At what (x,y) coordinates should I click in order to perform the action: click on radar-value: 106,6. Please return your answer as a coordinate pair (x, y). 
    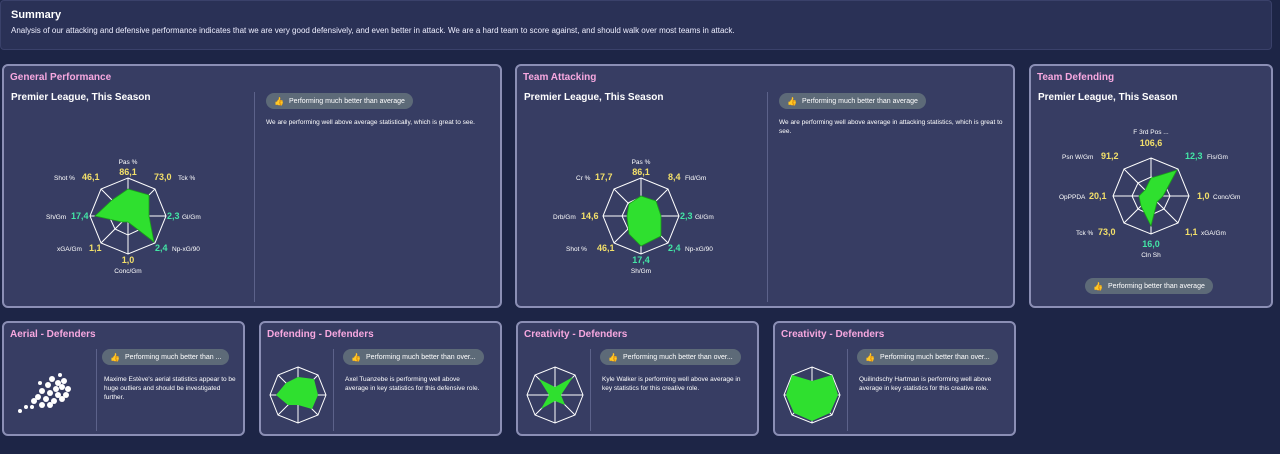
    Looking at the image, I should click on (1151, 143).